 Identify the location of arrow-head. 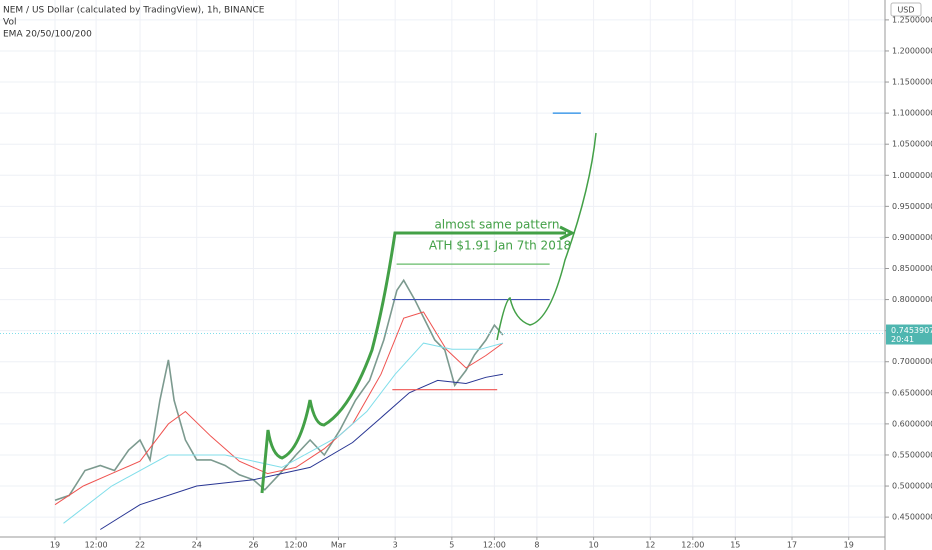
(567, 233).